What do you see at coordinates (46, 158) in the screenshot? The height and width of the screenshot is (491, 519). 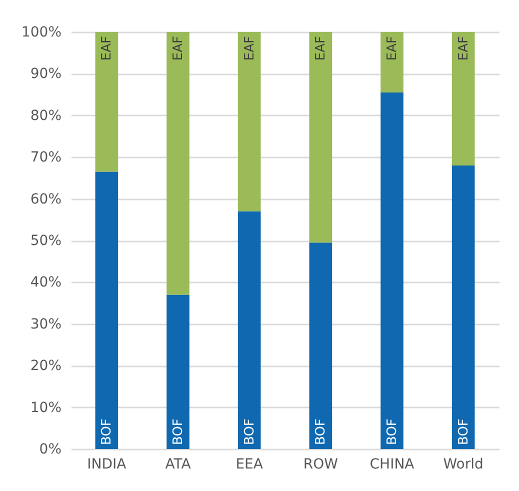 I see `y-tick-label: 70%` at bounding box center [46, 158].